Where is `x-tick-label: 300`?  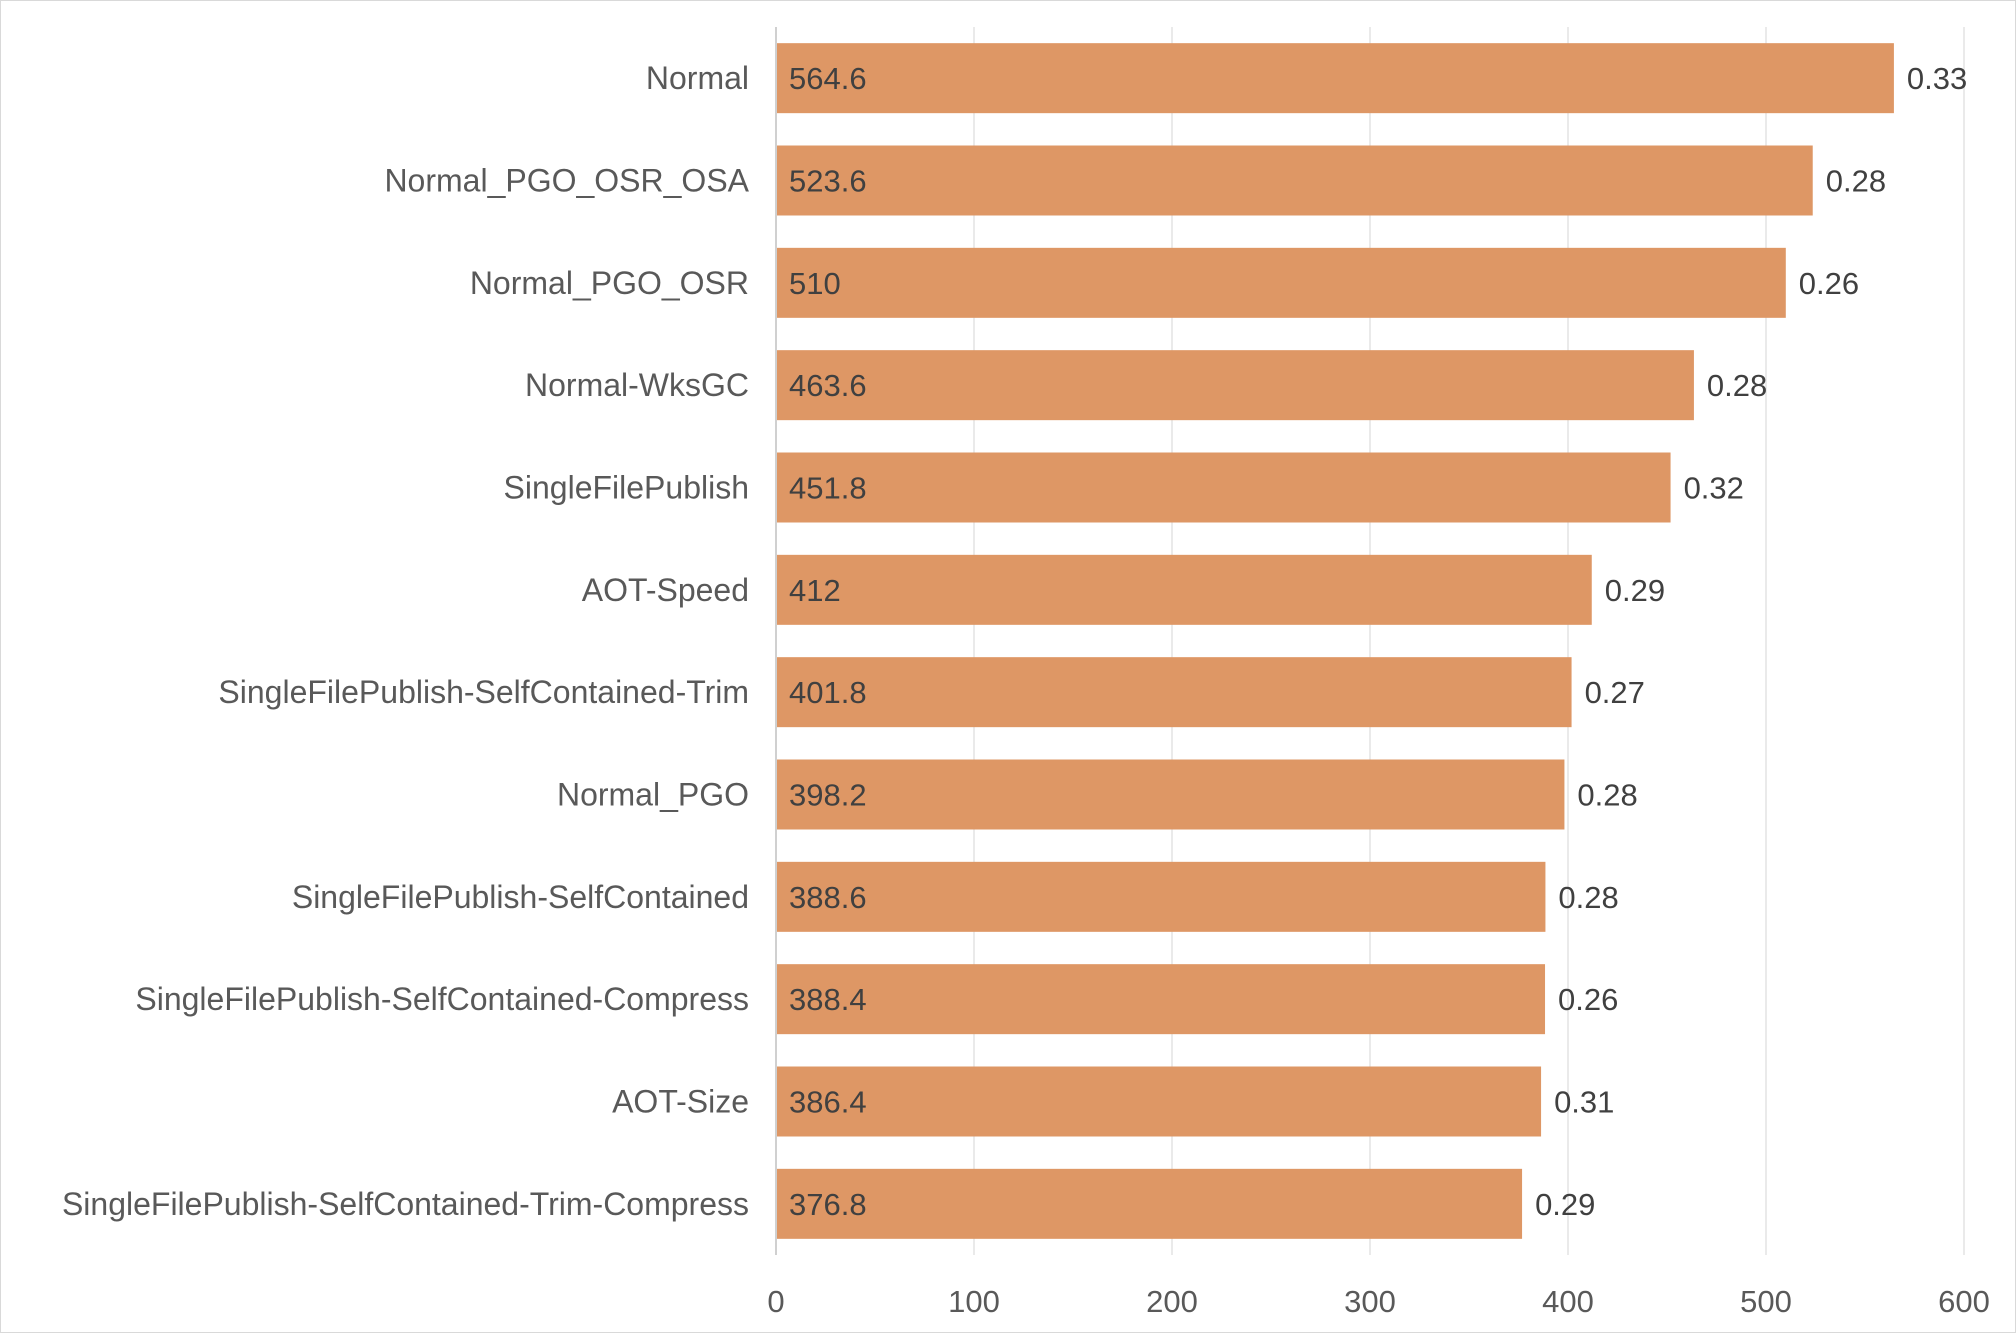
x-tick-label: 300 is located at coordinates (1370, 1301).